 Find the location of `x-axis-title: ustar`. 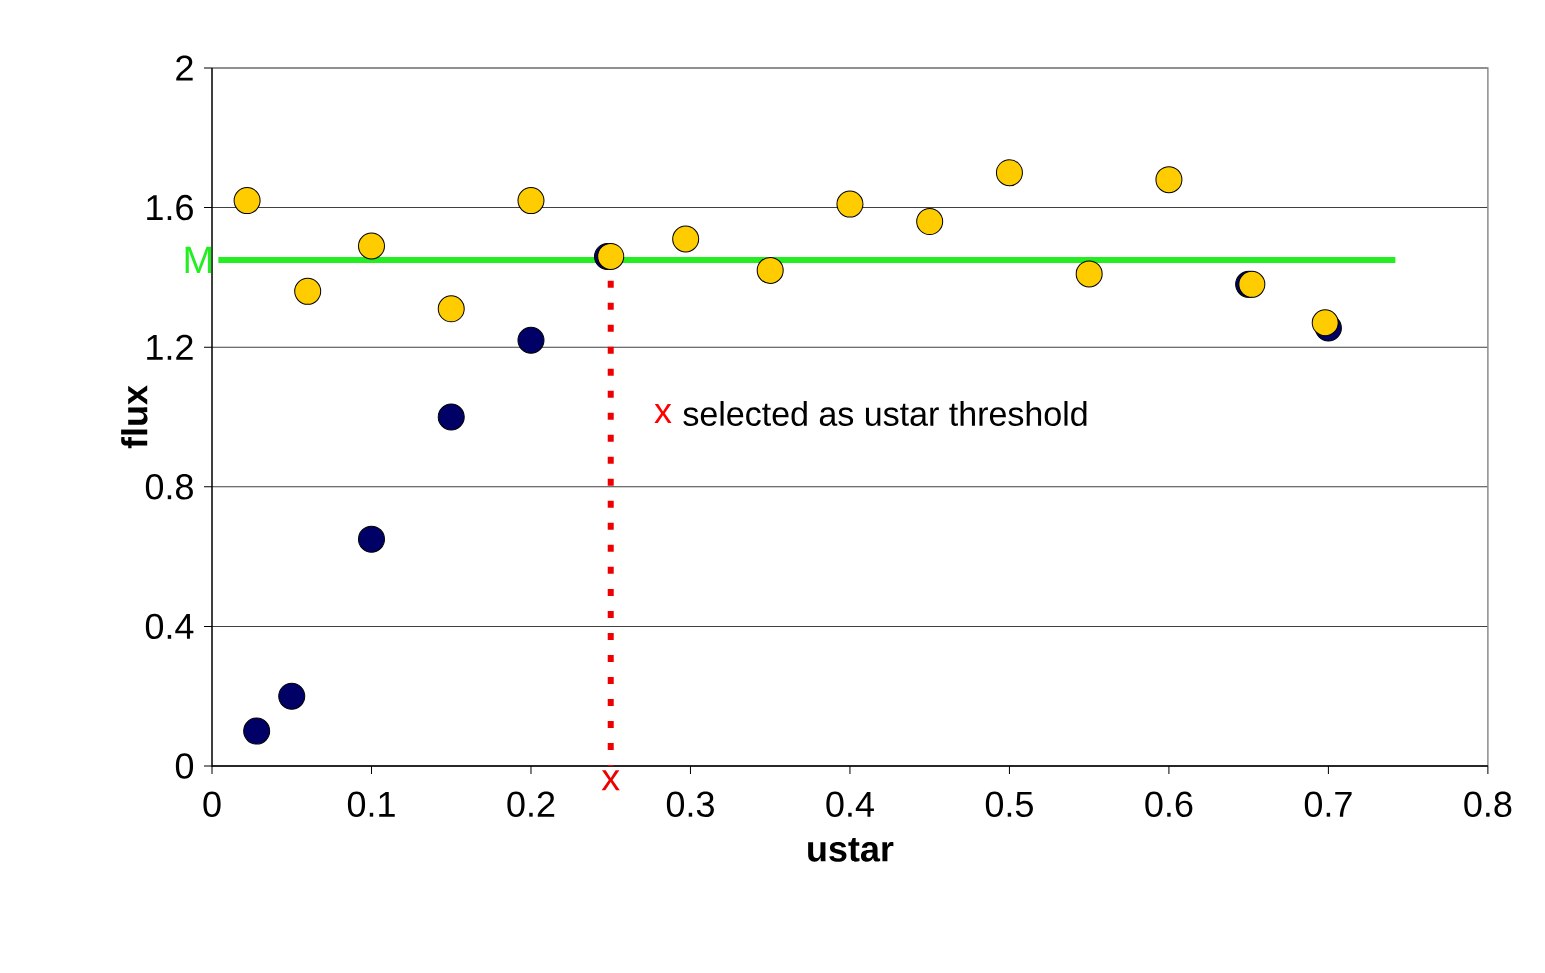

x-axis-title: ustar is located at coordinates (851, 849).